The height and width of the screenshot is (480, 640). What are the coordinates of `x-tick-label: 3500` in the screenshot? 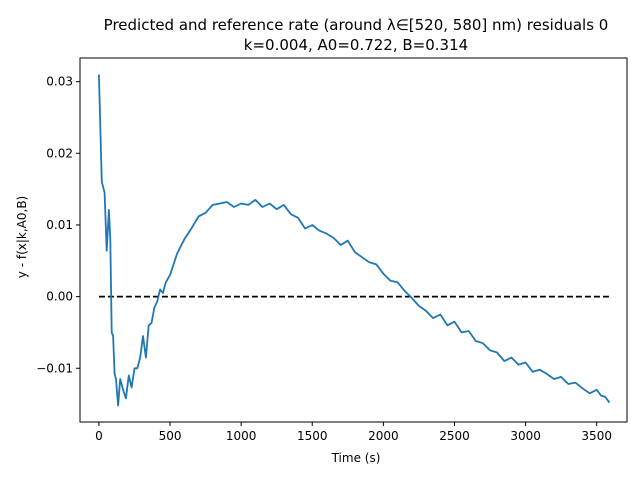 It's located at (596, 436).